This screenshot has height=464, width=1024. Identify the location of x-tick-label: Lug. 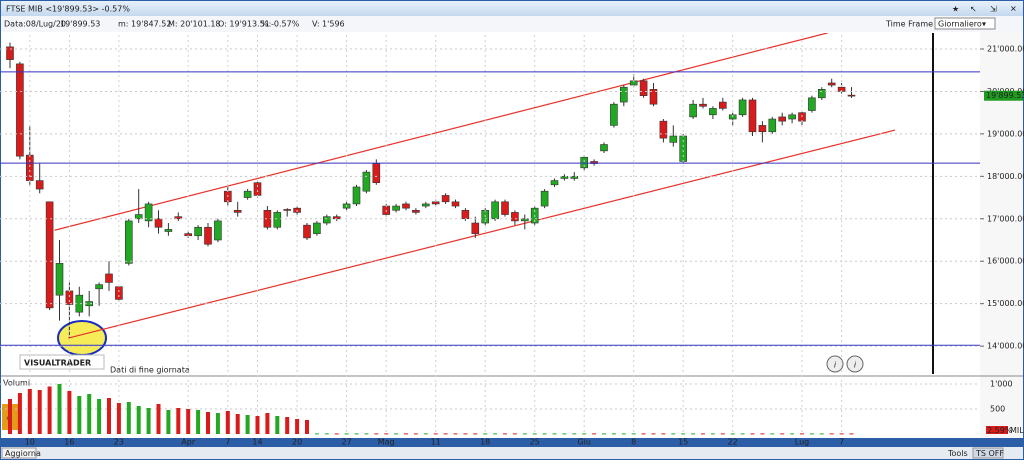
(802, 442).